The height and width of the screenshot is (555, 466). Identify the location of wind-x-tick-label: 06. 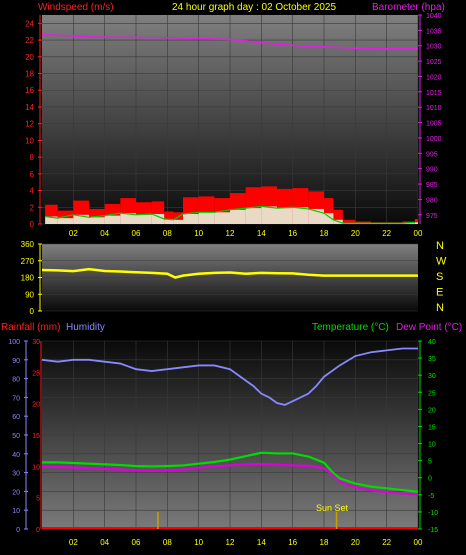
(136, 233).